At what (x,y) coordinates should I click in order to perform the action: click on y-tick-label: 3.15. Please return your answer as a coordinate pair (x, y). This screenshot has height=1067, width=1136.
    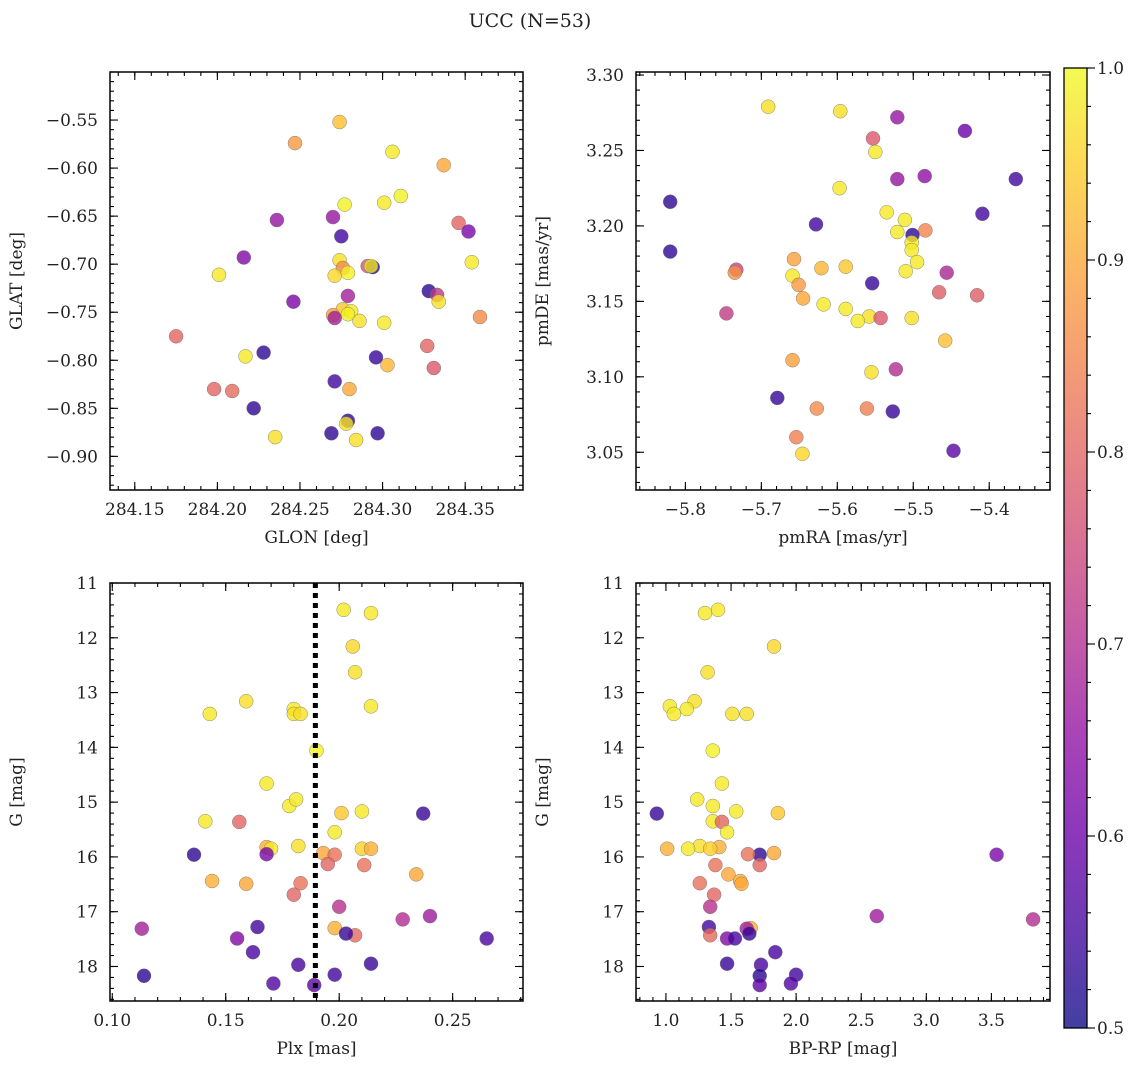
    Looking at the image, I should click on (605, 302).